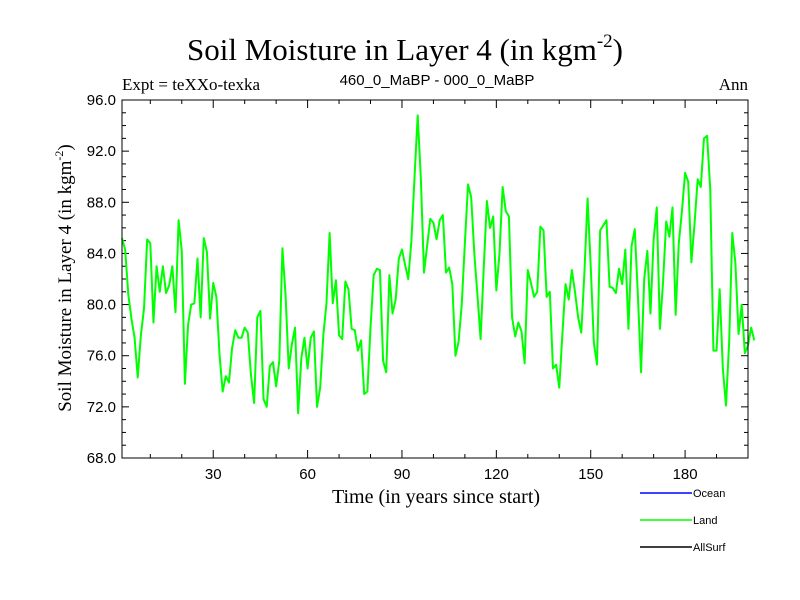  Describe the element at coordinates (101, 253) in the screenshot. I see `y-tick-label: 84.0` at that location.